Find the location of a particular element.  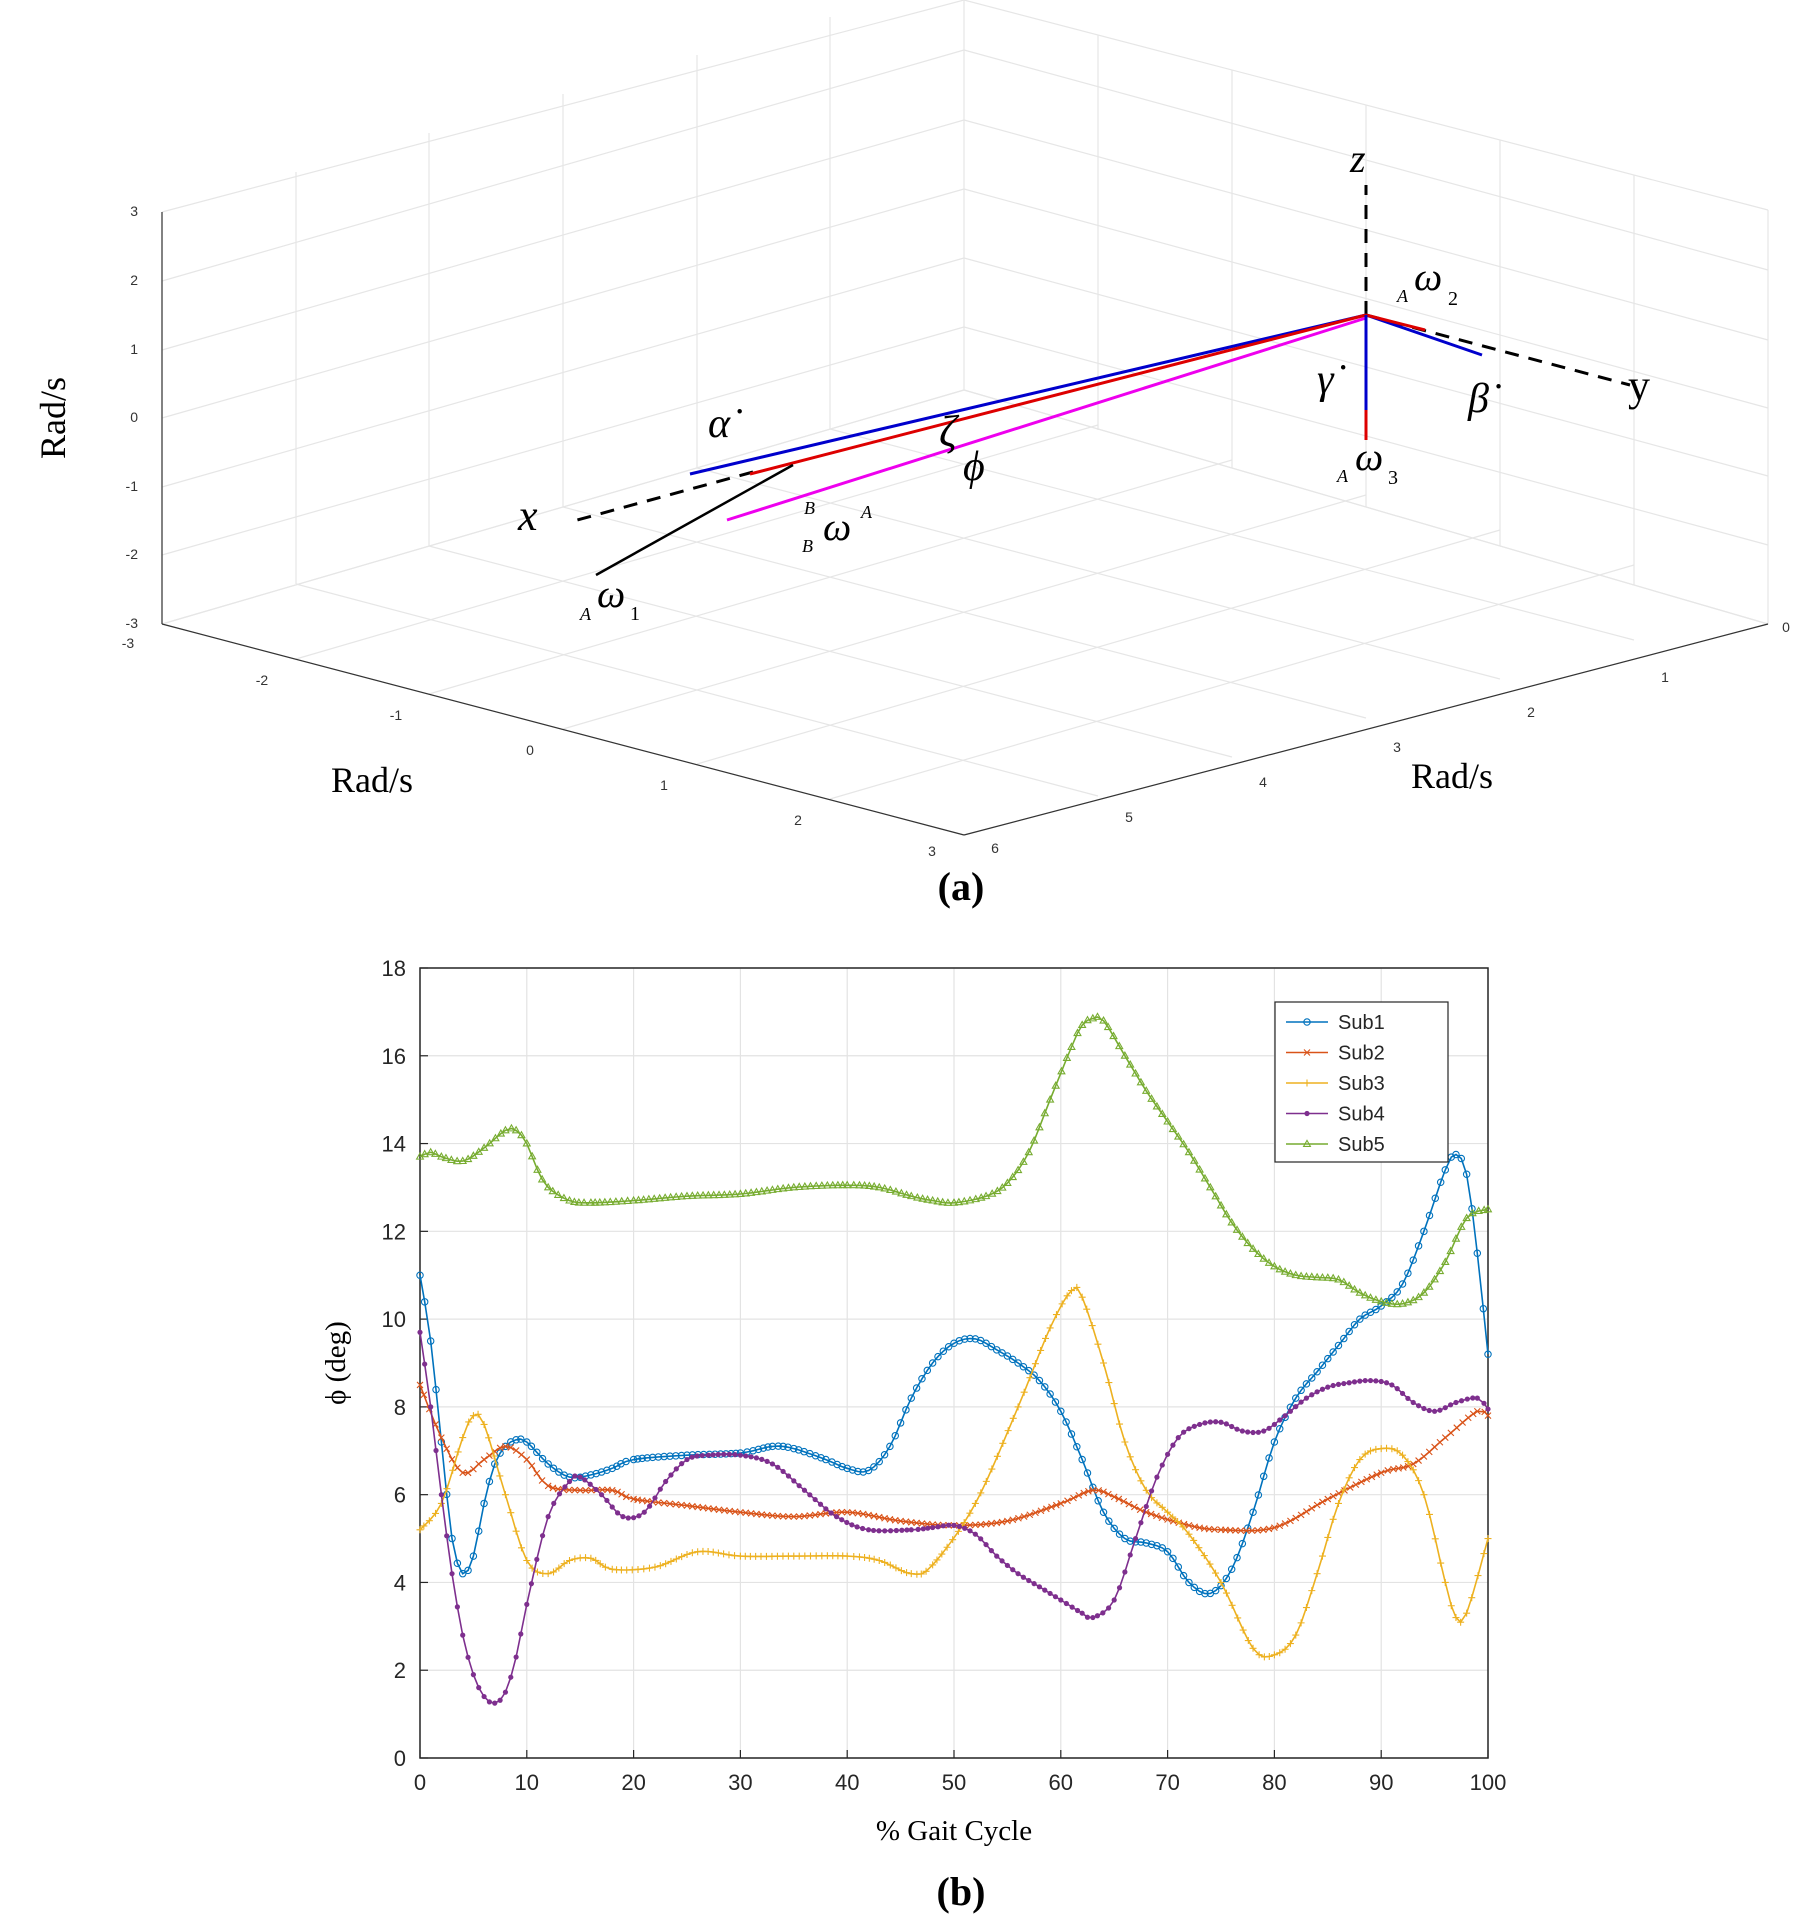

y-tick-label: 14 is located at coordinates (394, 1144).